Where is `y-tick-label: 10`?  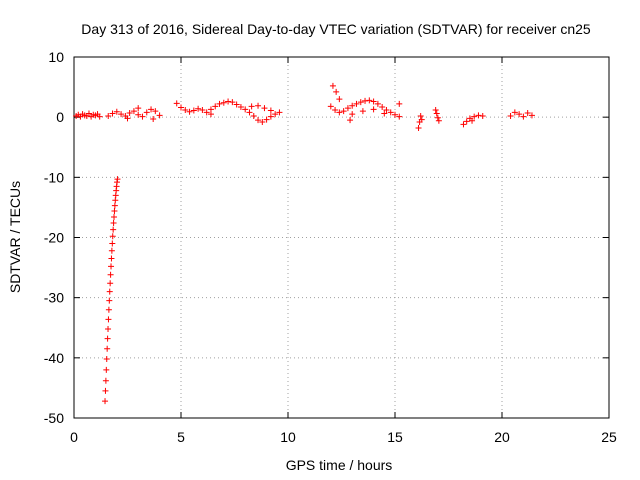
y-tick-label: 10 is located at coordinates (56, 57).